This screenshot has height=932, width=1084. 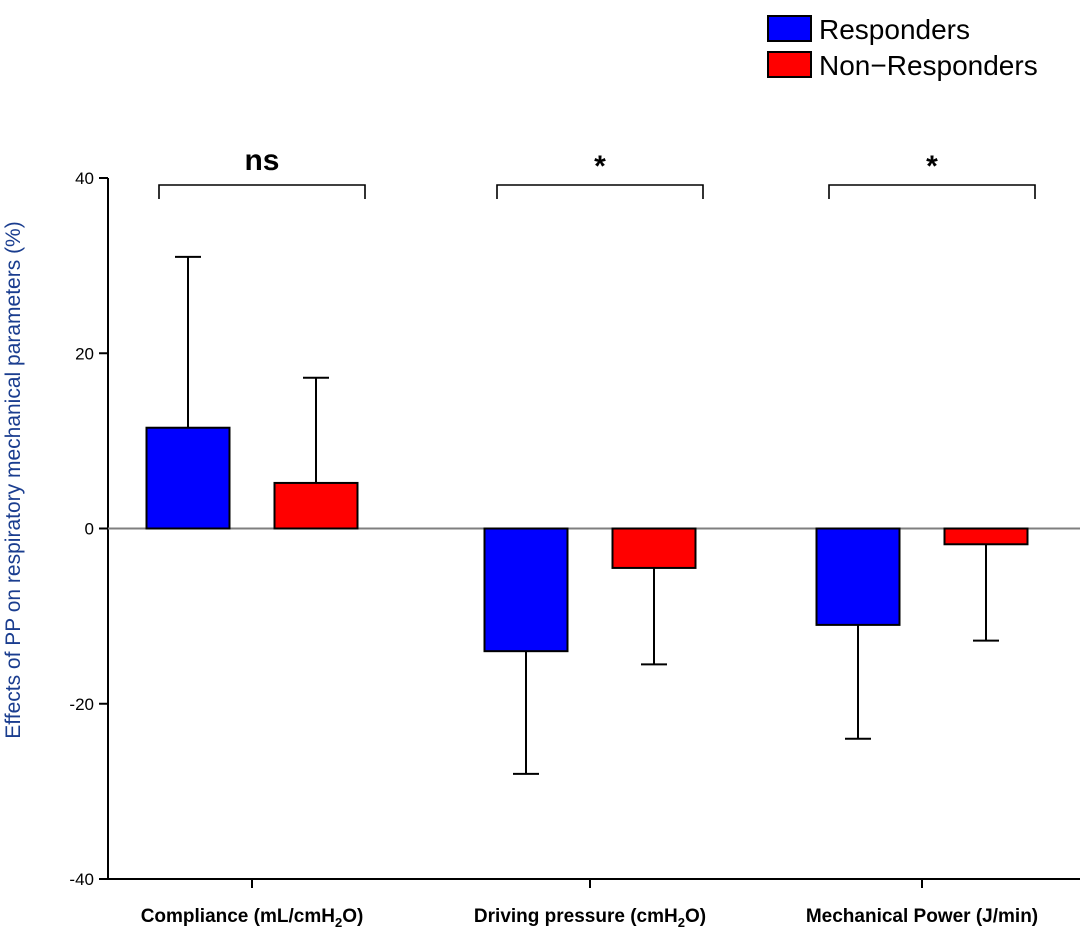 What do you see at coordinates (84, 178) in the screenshot?
I see `y-tick-label: 40` at bounding box center [84, 178].